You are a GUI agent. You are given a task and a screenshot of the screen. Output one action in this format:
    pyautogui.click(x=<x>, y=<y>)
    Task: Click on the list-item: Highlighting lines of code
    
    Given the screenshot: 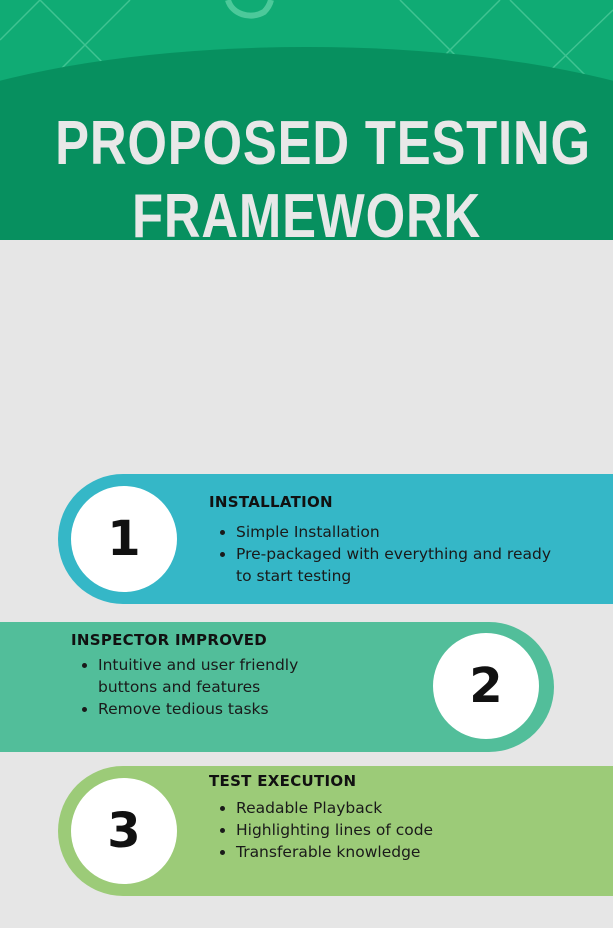 What is the action you would take?
    pyautogui.click(x=351, y=830)
    